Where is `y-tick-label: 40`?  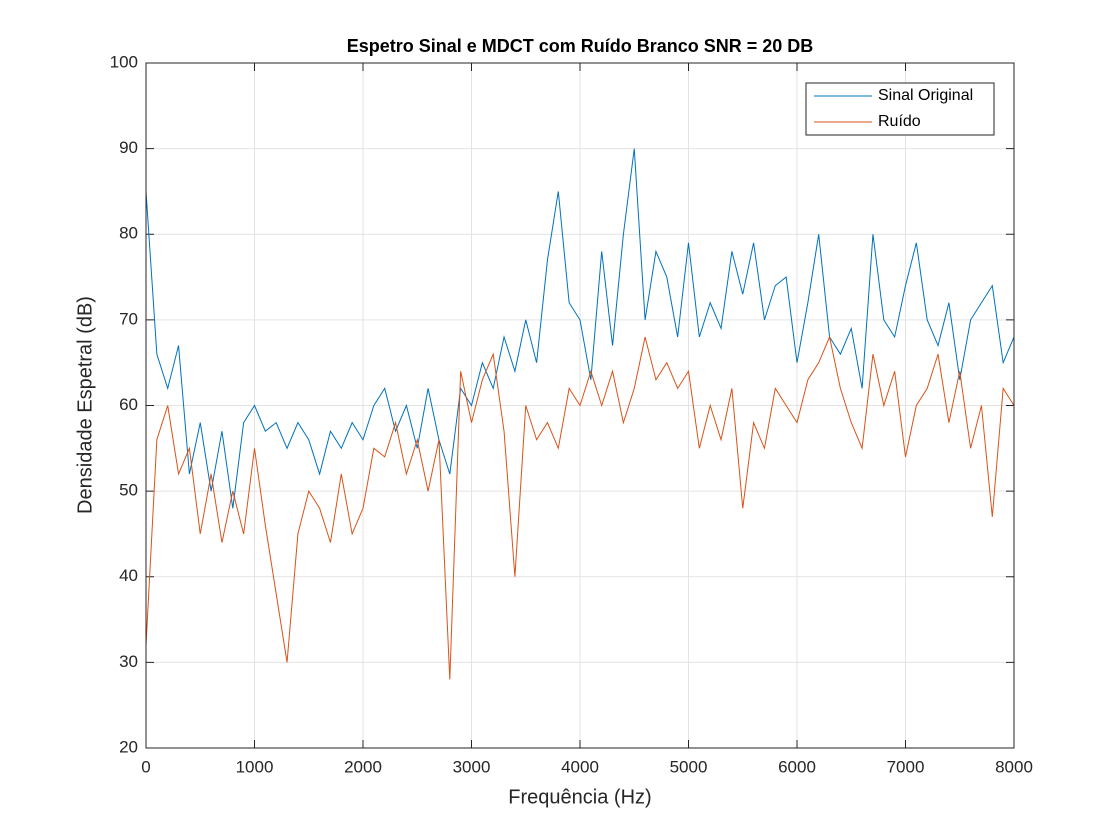
y-tick-label: 40 is located at coordinates (128, 575).